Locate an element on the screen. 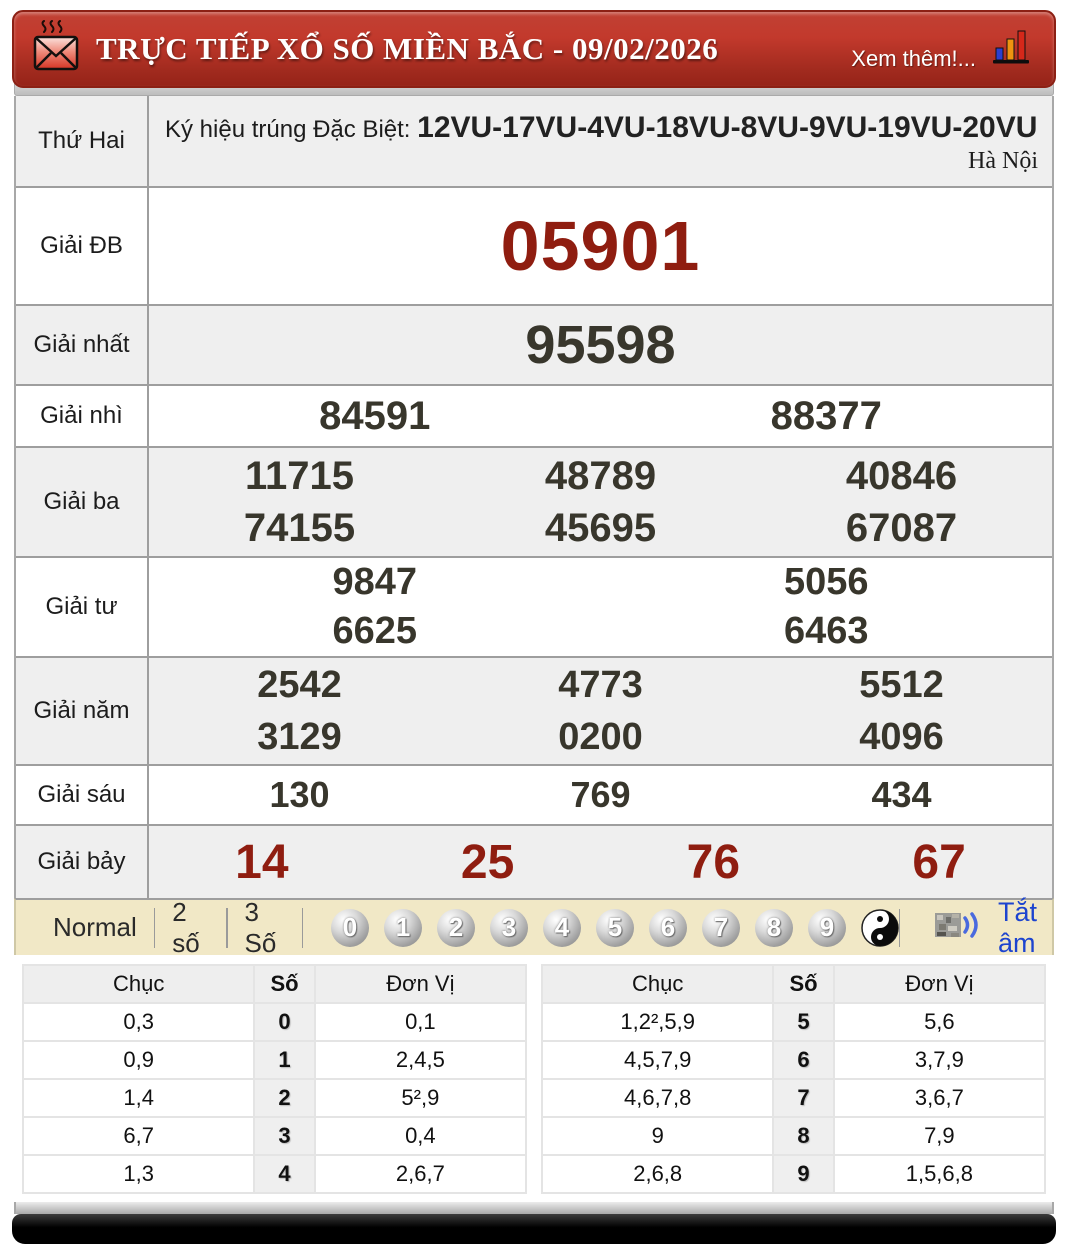  so-cell: 8 is located at coordinates (803, 1136).